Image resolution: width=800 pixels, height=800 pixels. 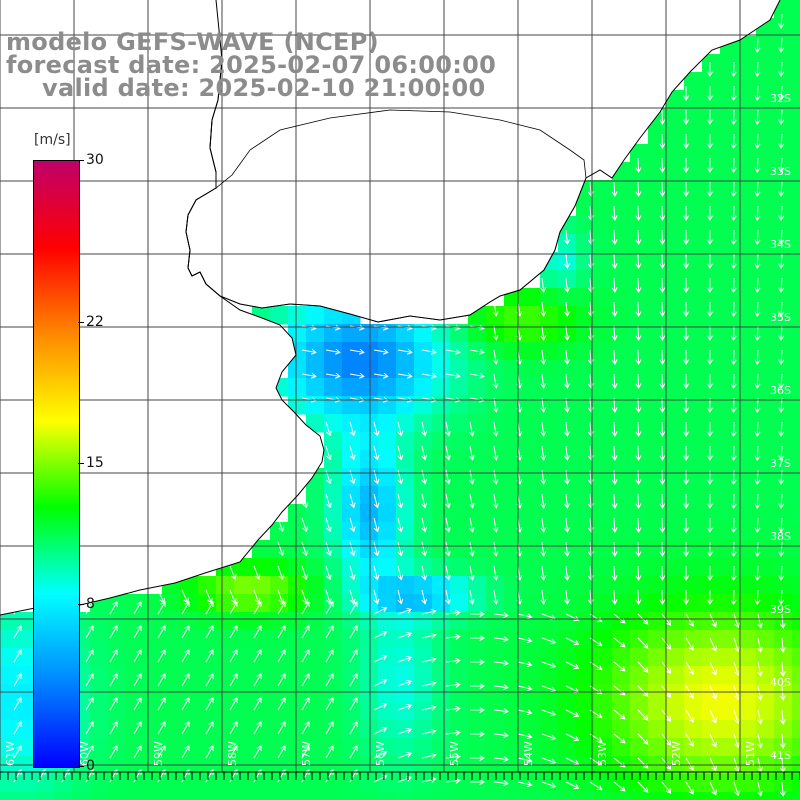 What do you see at coordinates (380, 753) in the screenshot?
I see `longitude-labels: 61W 60W 59W 58W 57W 56W 55W 54W 53W 52W 51W` at bounding box center [380, 753].